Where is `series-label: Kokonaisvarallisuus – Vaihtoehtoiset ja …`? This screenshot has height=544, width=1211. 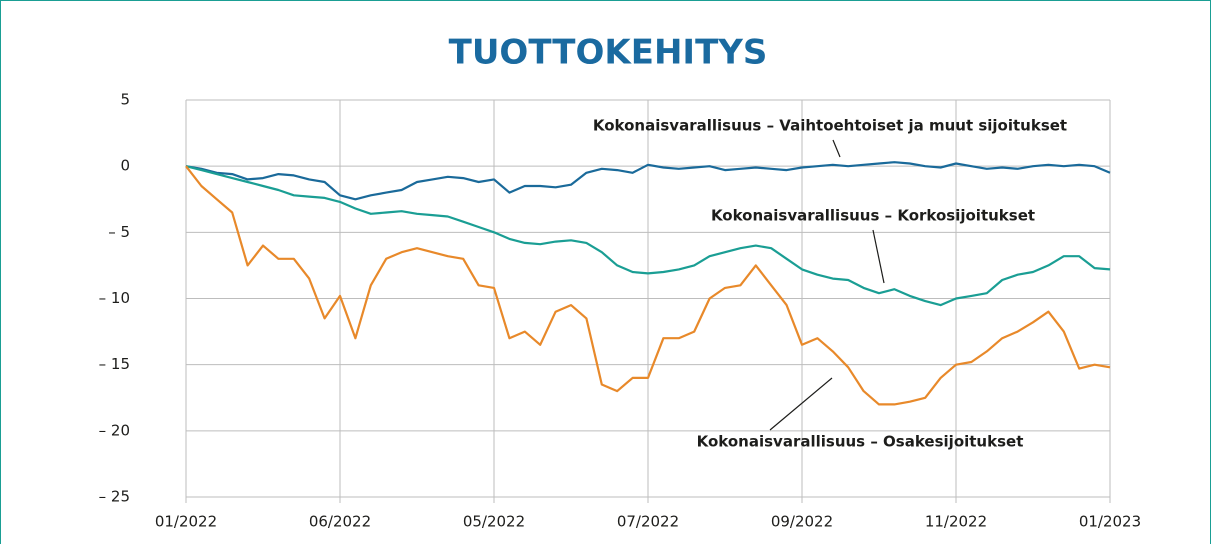 series-label: Kokonaisvarallisuus – Vaihtoehtoiset ja … is located at coordinates (830, 126).